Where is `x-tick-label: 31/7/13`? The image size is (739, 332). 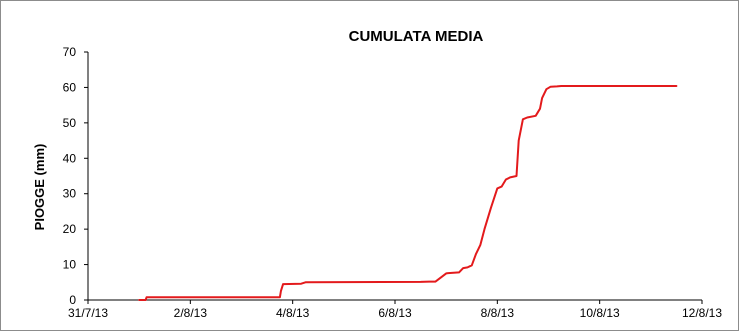
x-tick-label: 31/7/13 is located at coordinates (88, 313).